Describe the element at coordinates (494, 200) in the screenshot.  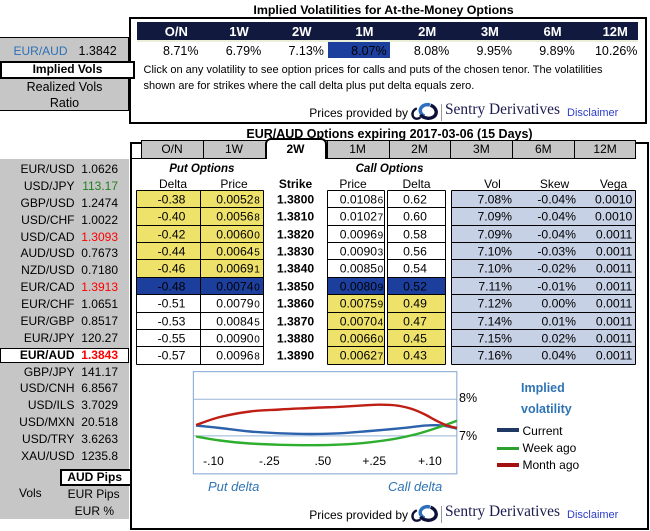
I see `svg-text: 7.08%` at that location.